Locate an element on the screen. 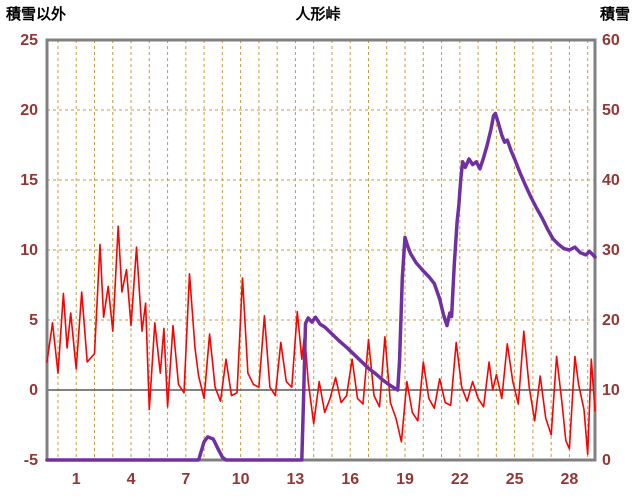 Image resolution: width=636 pixels, height=501 pixels. tick-label: 16 is located at coordinates (350, 479).